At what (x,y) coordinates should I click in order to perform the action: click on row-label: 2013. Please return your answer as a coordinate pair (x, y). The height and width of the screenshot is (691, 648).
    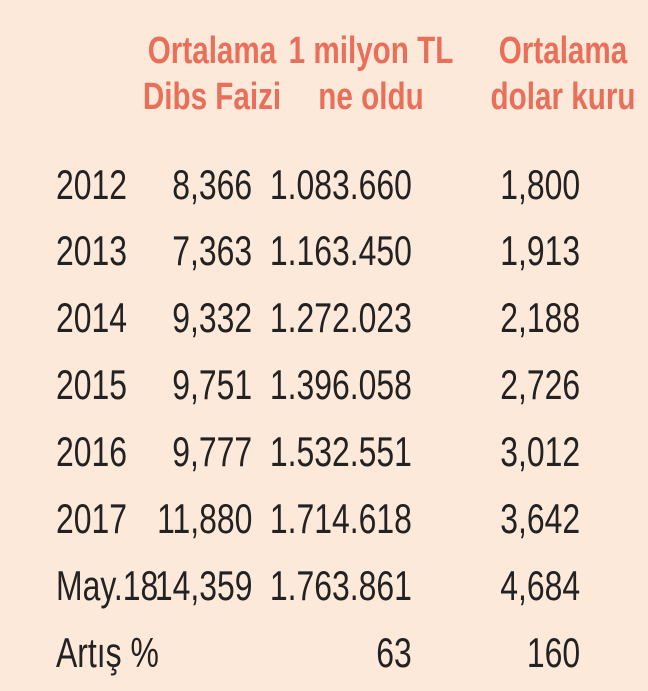
    Looking at the image, I should click on (92, 250).